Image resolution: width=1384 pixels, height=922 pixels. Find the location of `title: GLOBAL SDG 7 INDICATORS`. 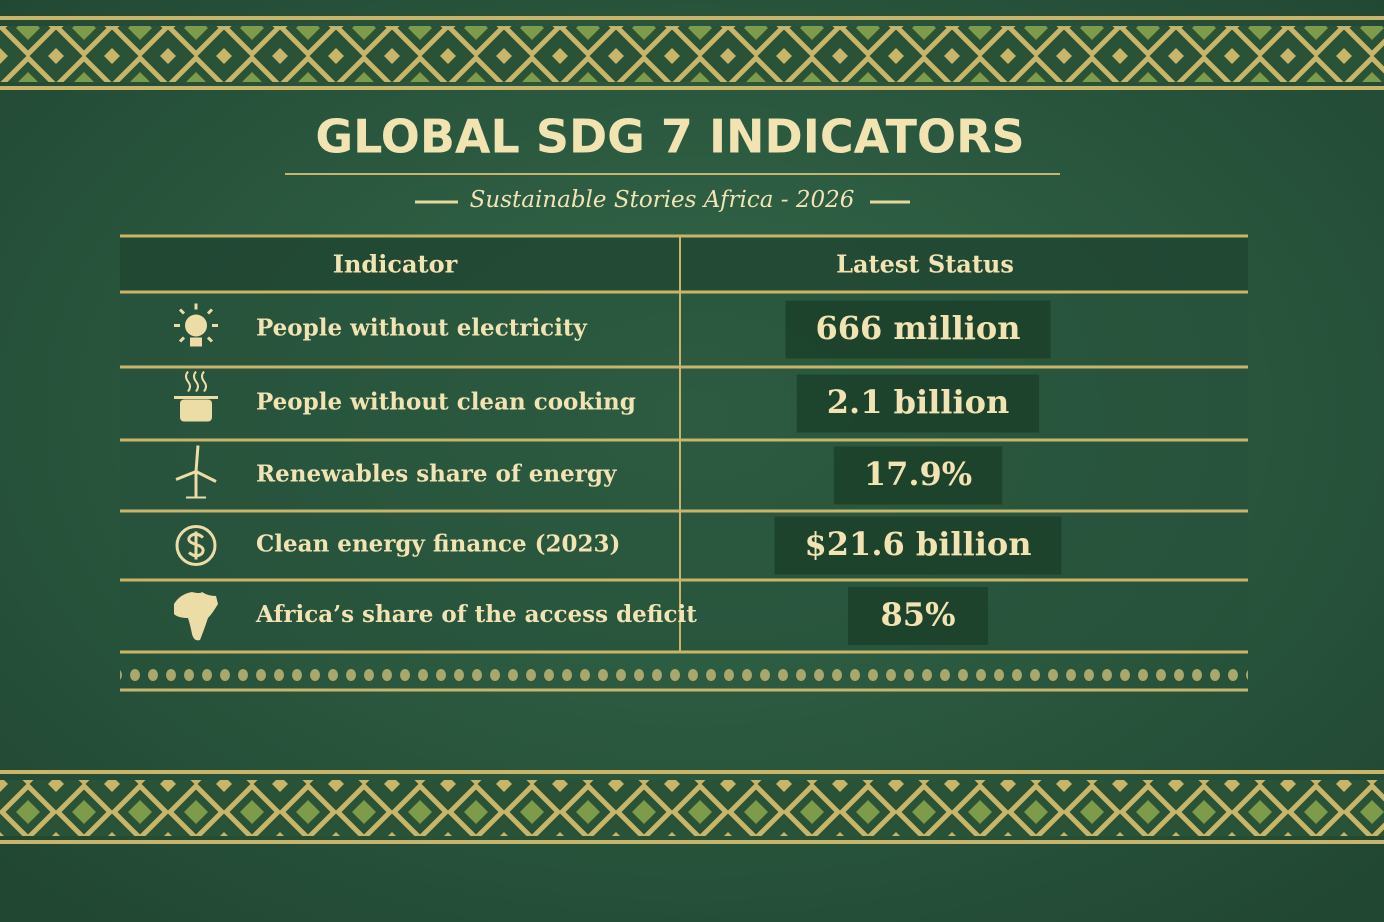

title: GLOBAL SDG 7 INDICATORS is located at coordinates (669, 137).